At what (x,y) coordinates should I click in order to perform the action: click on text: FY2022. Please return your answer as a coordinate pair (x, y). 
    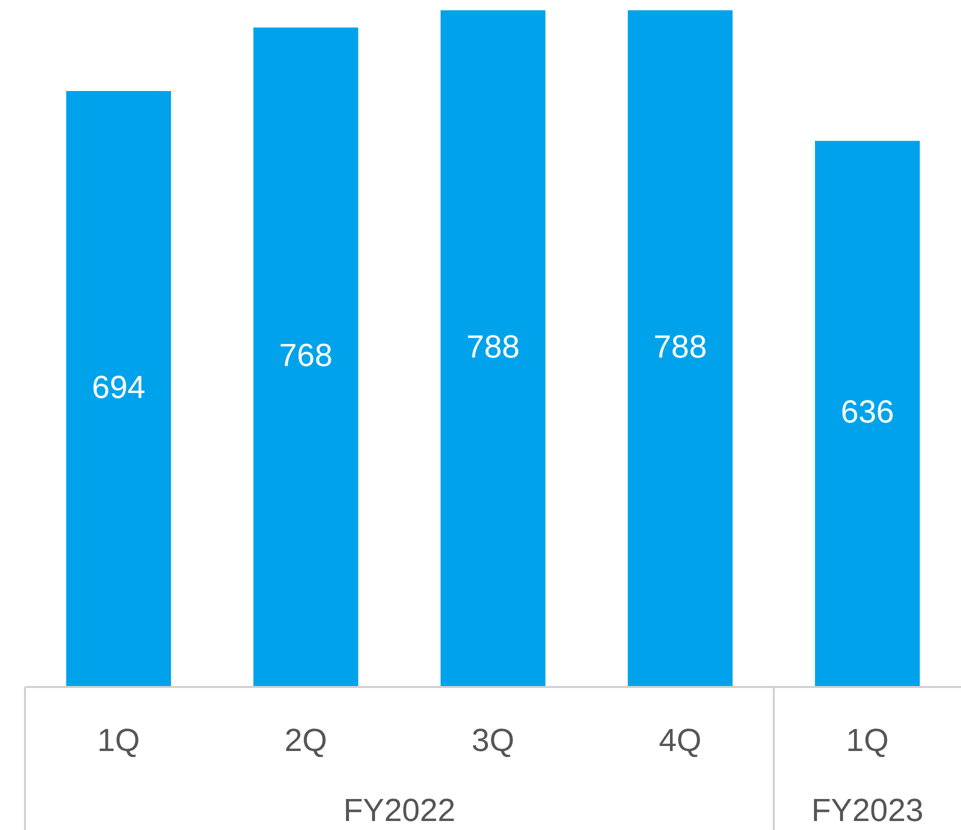
    Looking at the image, I should click on (399, 810).